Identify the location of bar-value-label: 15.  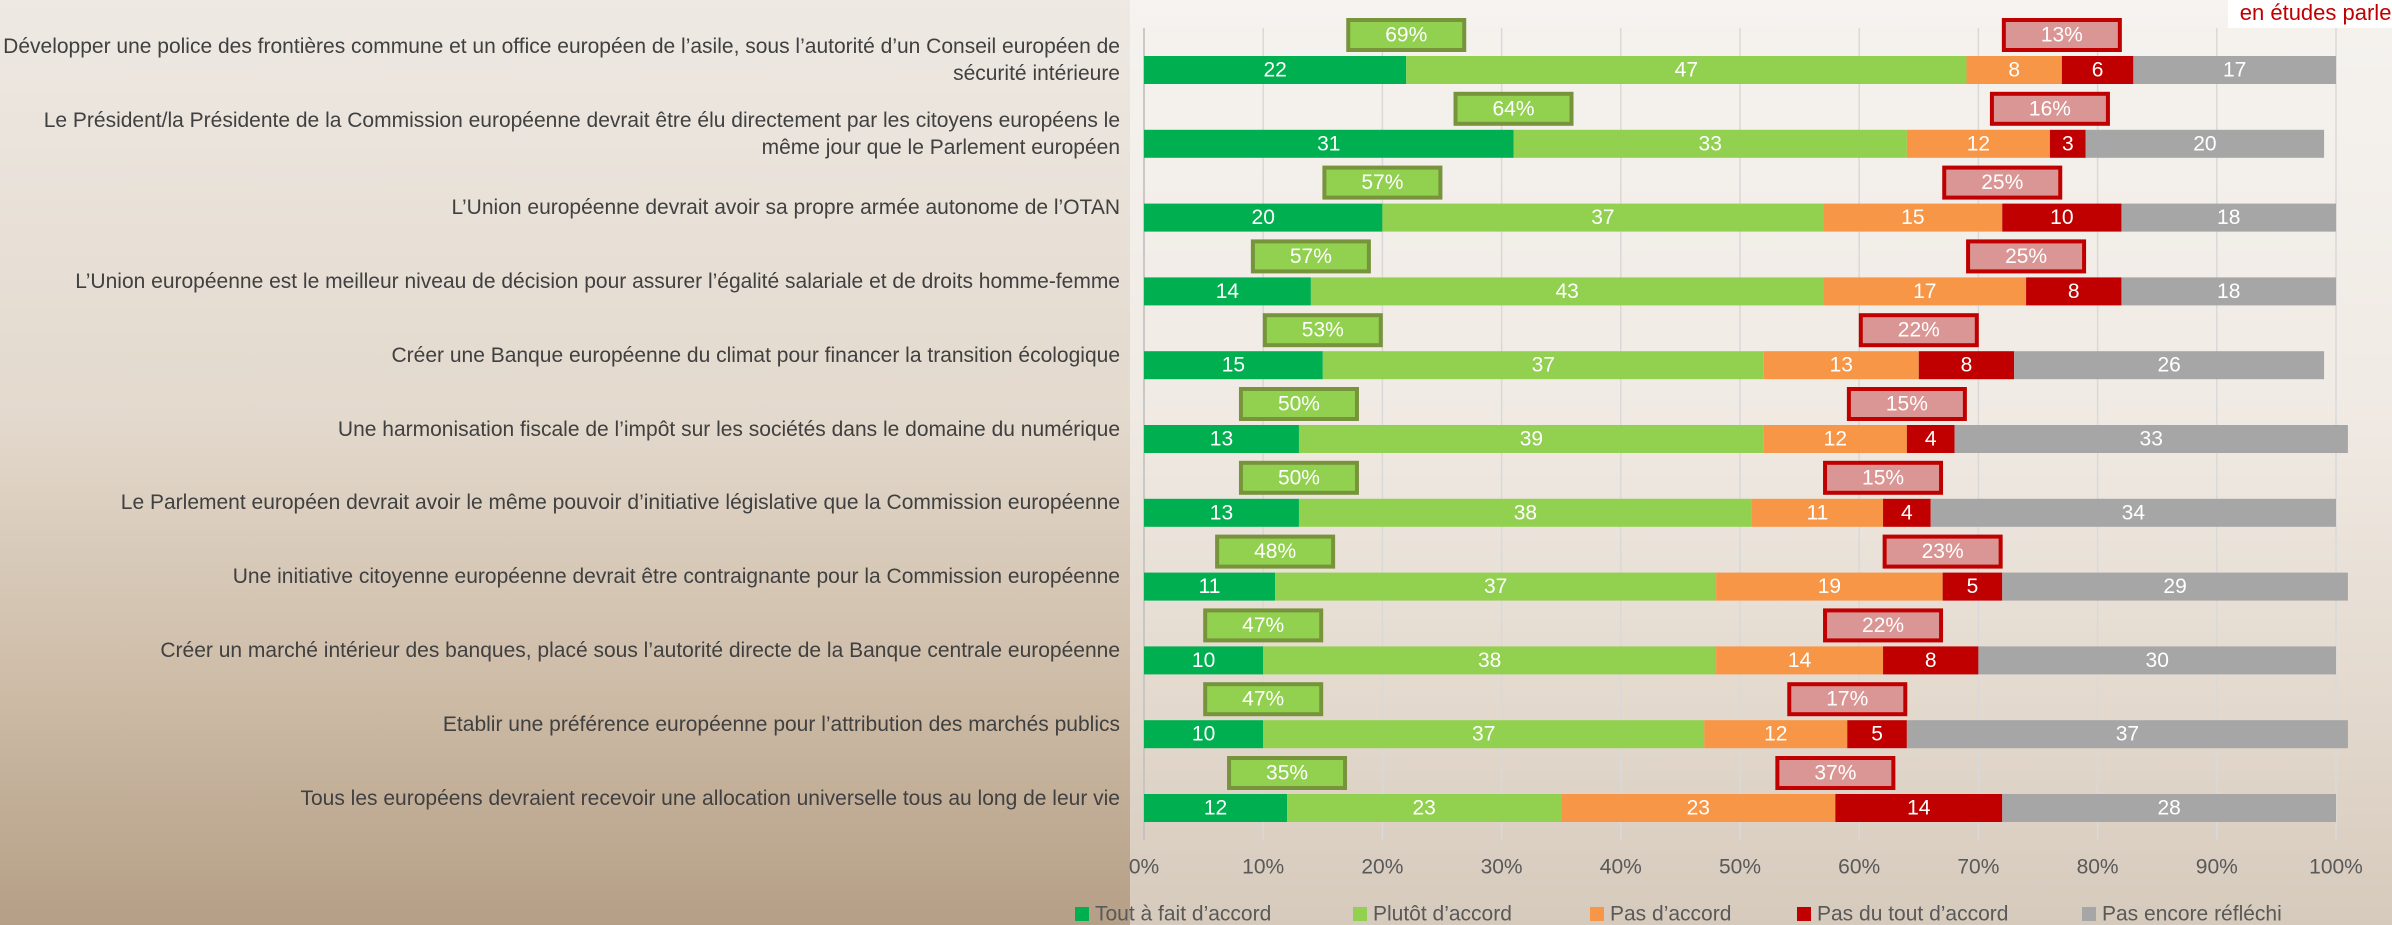
(1912, 217).